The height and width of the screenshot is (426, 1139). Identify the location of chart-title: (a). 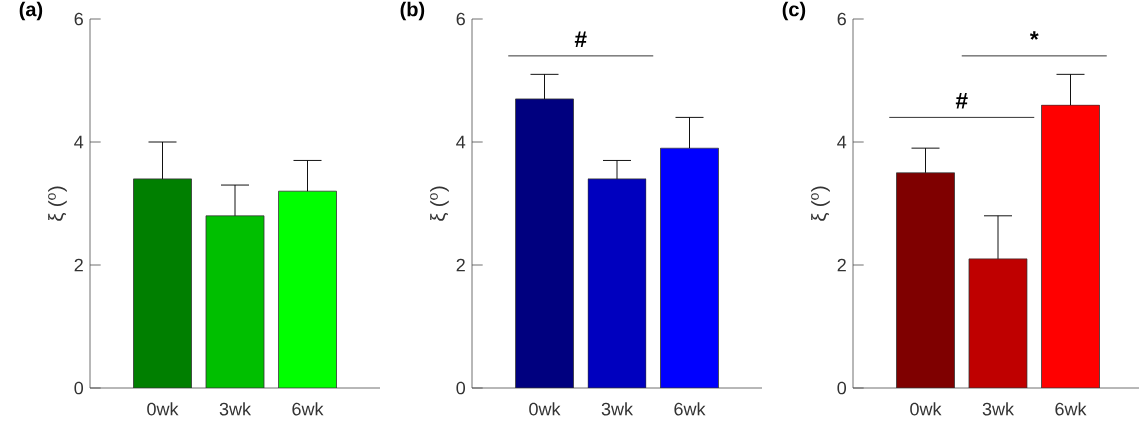
(31, 11).